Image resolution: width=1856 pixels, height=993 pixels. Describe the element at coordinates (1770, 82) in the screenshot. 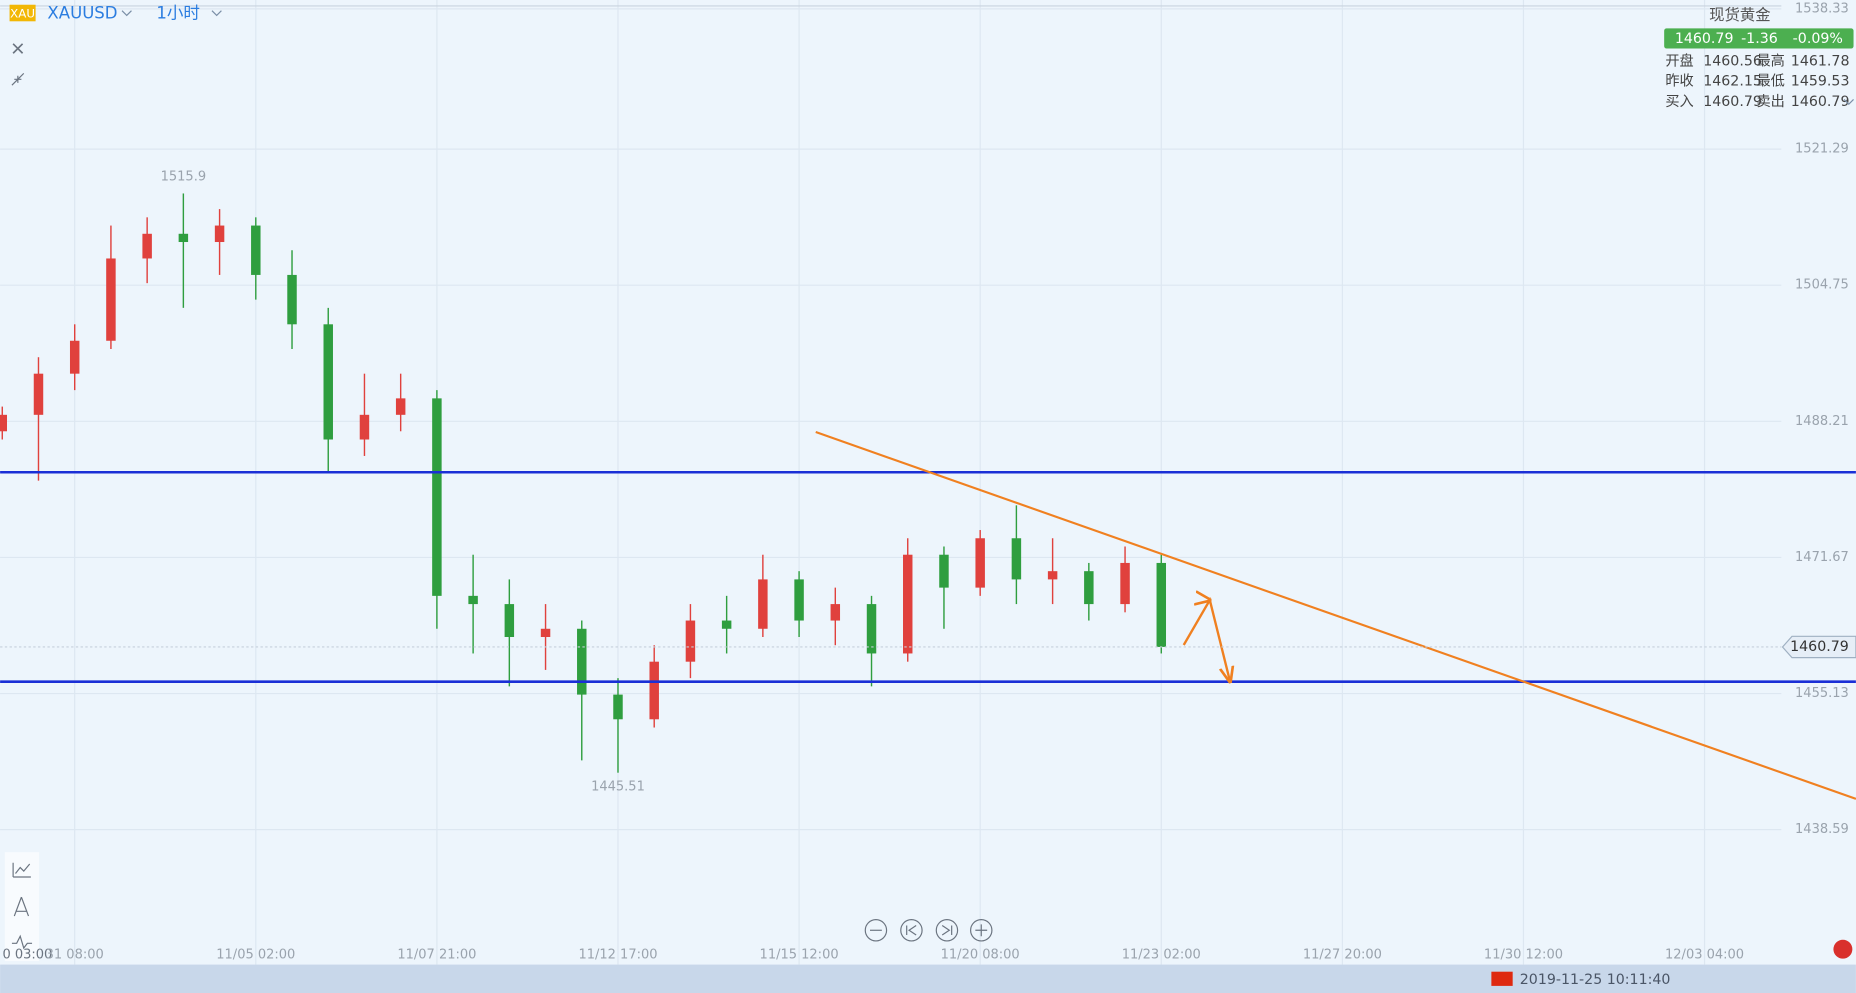

I see `quote-key: 最低` at that location.